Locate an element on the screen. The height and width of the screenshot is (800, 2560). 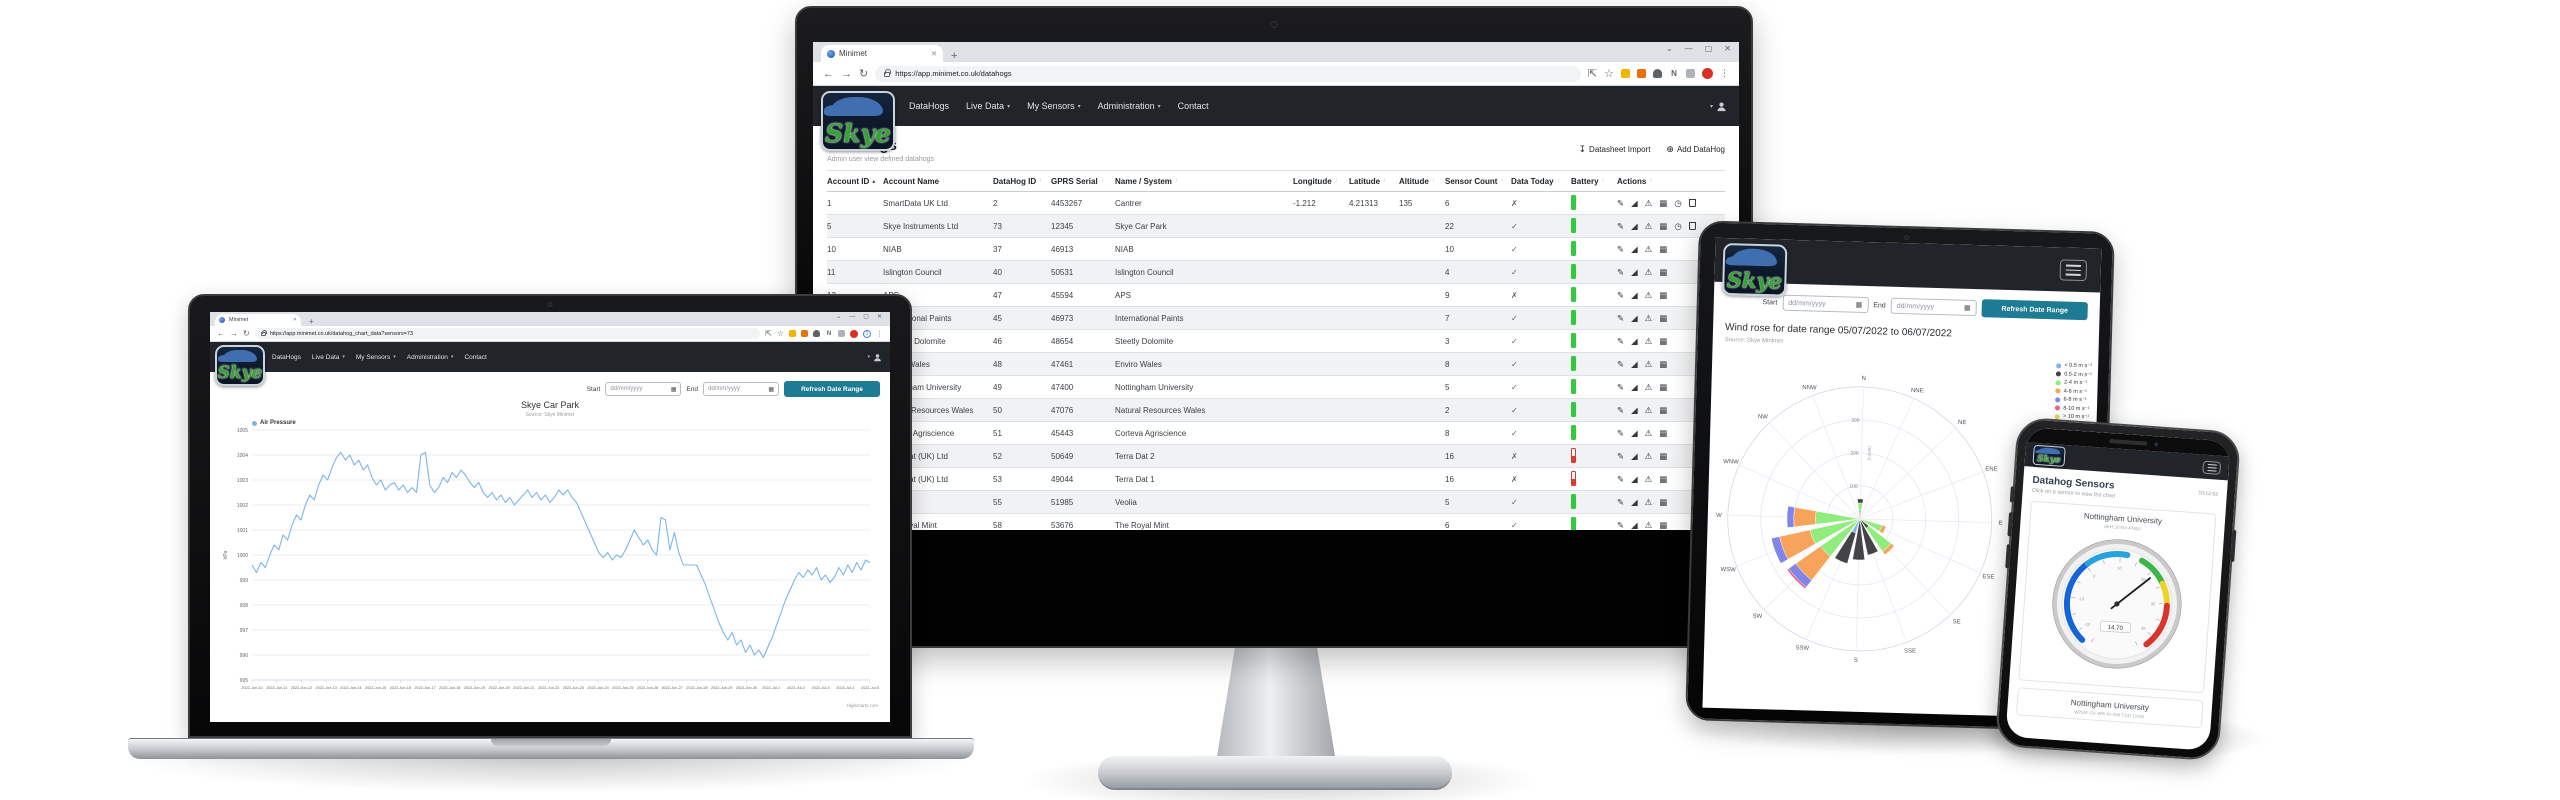
chart-legend: Air Pressure is located at coordinates (274, 423).